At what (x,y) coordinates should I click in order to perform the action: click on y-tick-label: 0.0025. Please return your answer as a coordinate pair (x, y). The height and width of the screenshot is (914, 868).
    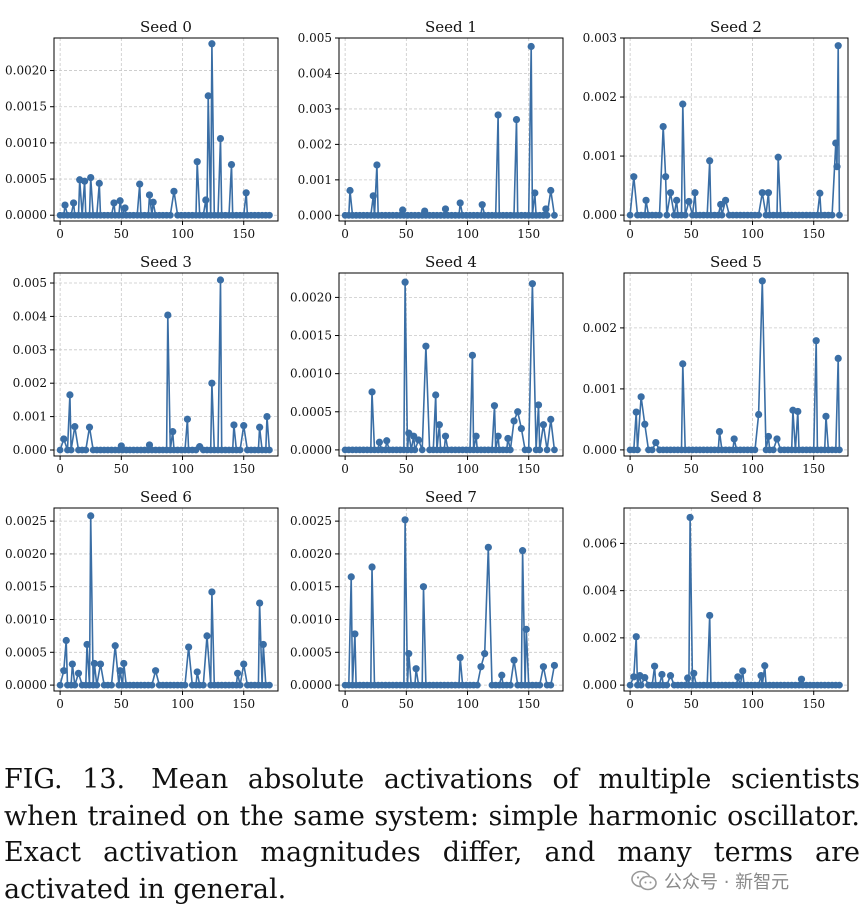
    Looking at the image, I should click on (26, 521).